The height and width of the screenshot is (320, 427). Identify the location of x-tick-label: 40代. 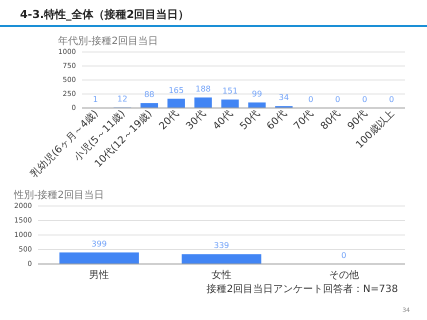
(223, 120).